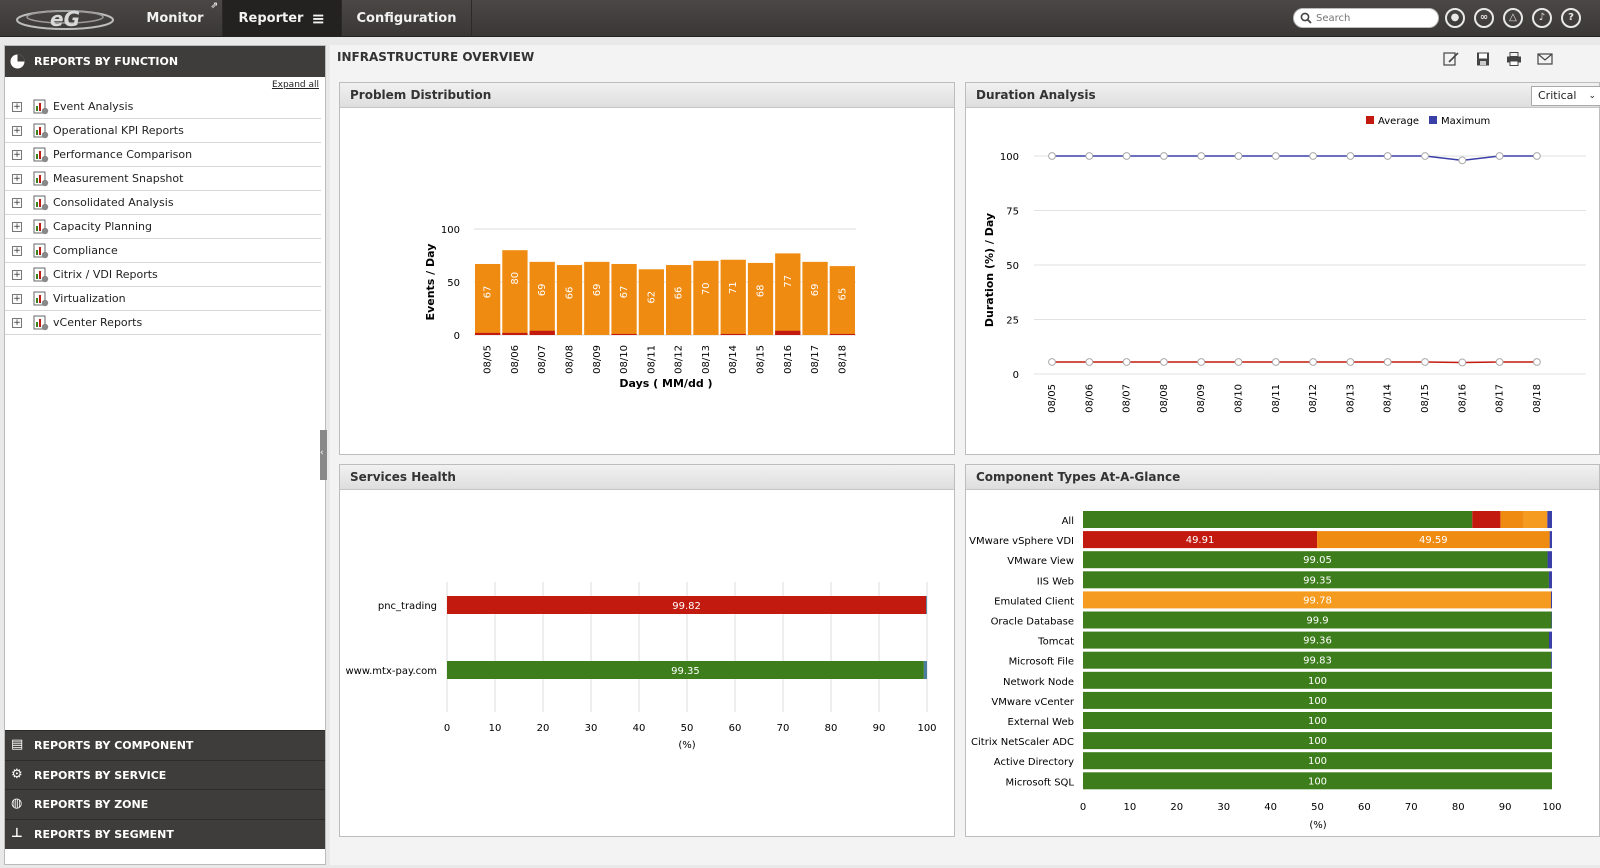  What do you see at coordinates (163, 107) in the screenshot?
I see `tree-item: + Event Analysis` at bounding box center [163, 107].